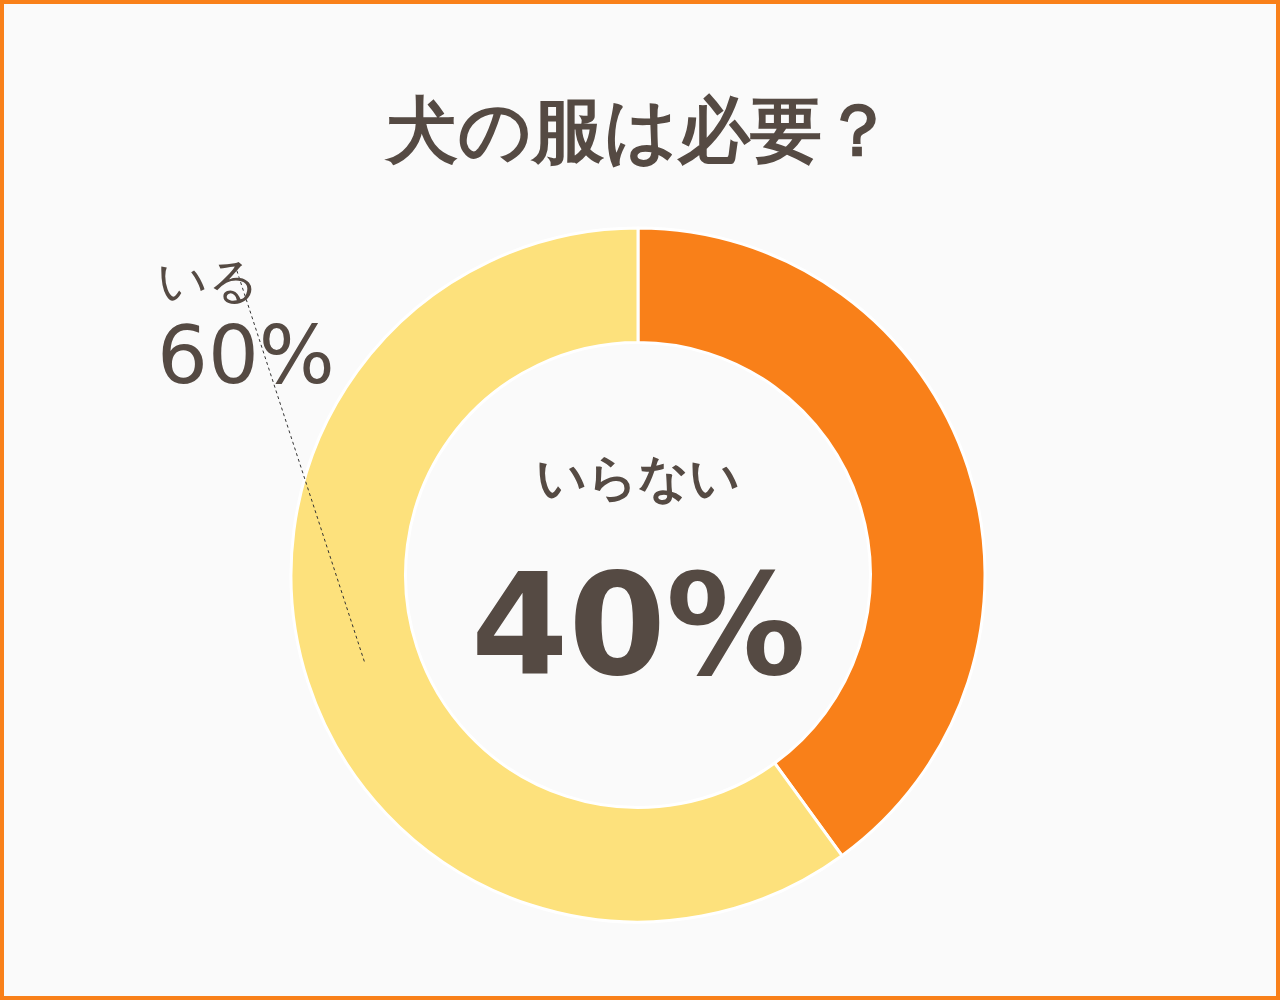  Describe the element at coordinates (639, 130) in the screenshot. I see `chart-title: 犬の服は必要？` at that location.